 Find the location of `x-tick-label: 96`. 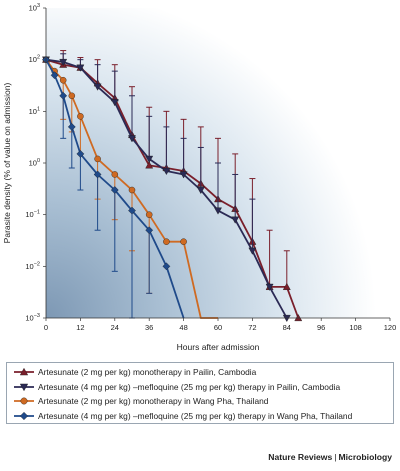

x-tick-label: 96 is located at coordinates (321, 327).